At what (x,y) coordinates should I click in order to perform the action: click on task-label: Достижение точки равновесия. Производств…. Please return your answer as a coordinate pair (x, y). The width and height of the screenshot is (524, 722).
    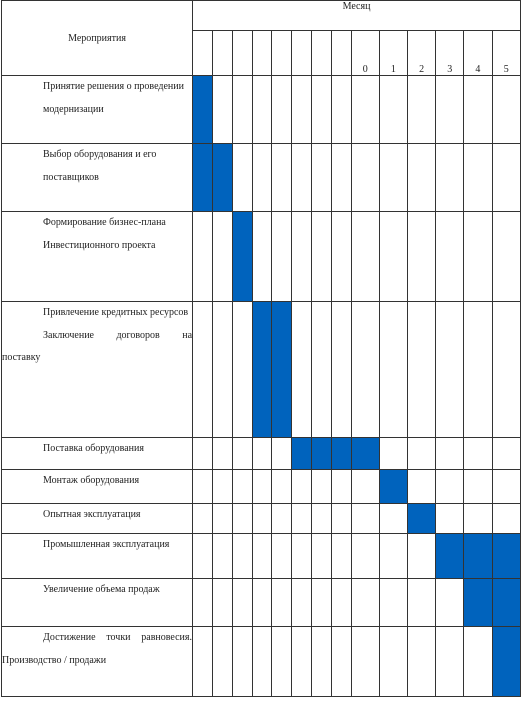
    Looking at the image, I should click on (97, 649).